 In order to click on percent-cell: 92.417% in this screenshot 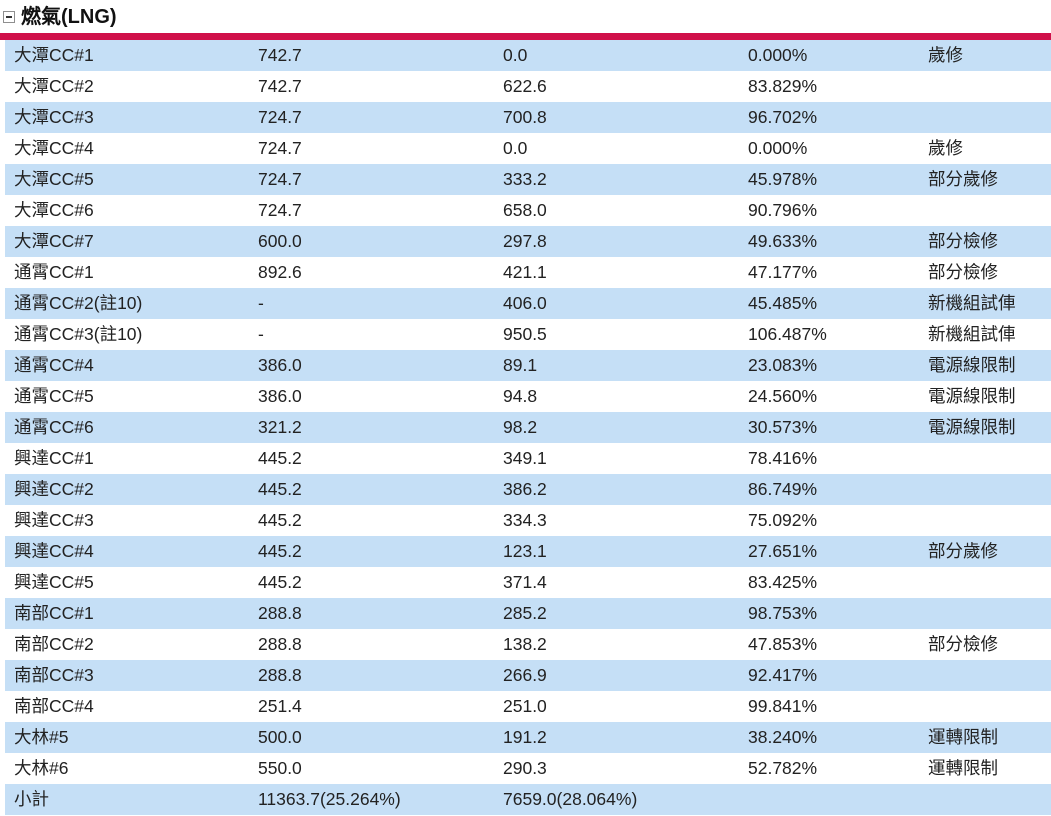, I will do `click(783, 675)`.